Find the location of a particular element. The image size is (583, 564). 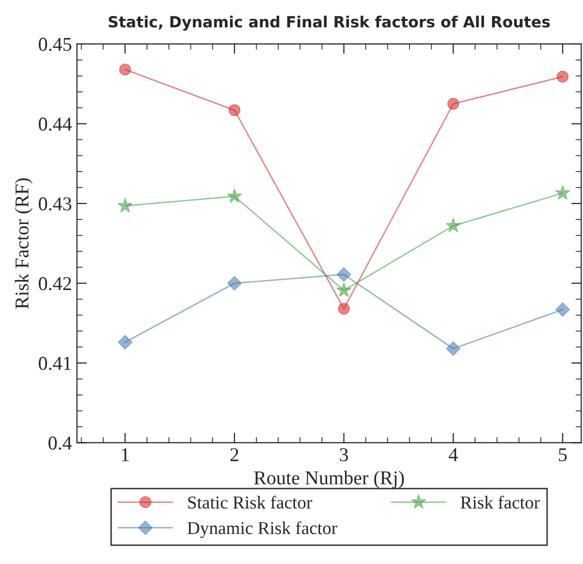

x-tick-label: 5 is located at coordinates (562, 455).